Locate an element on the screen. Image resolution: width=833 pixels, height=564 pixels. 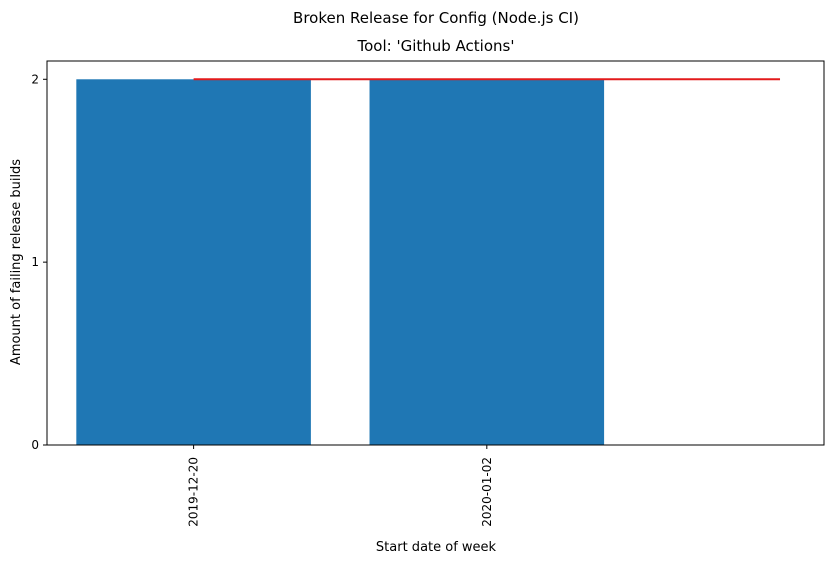
x-tick-label-2019-12-20: 2019-12-20 is located at coordinates (194, 492).